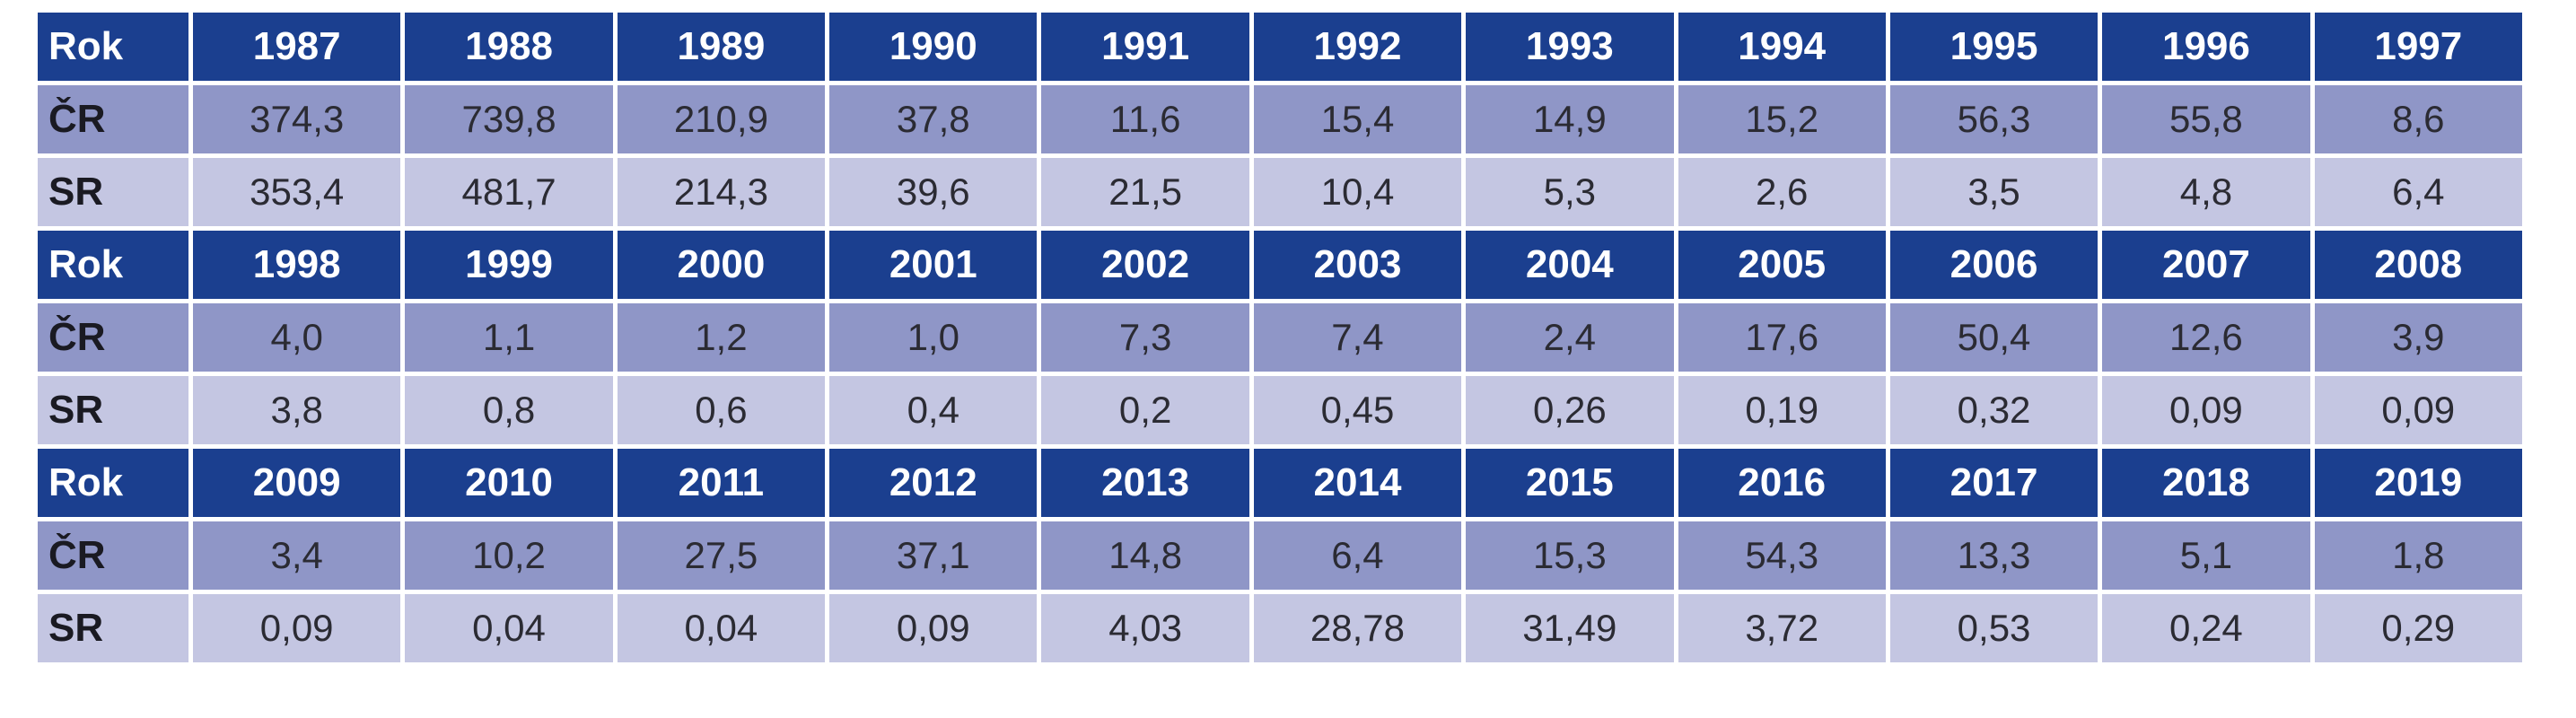  What do you see at coordinates (2418, 555) in the screenshot?
I see `cr-value-cell: 1,8` at bounding box center [2418, 555].